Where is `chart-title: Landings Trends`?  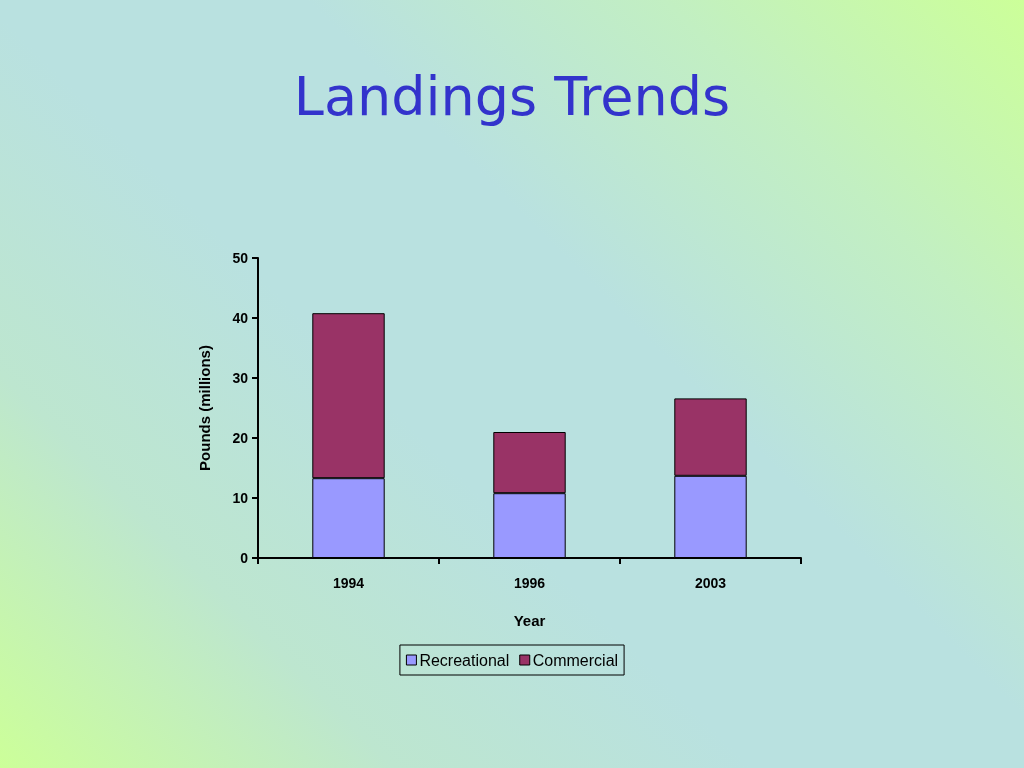
chart-title: Landings Trends is located at coordinates (512, 96).